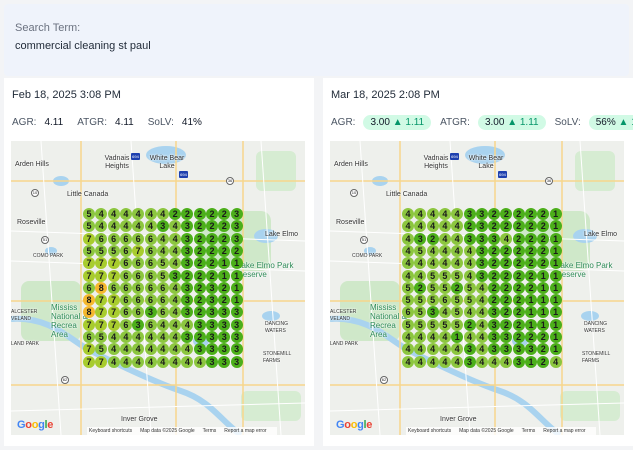 The height and width of the screenshot is (450, 633). Describe the element at coordinates (209, 431) in the screenshot. I see `terms-link: Terms` at that location.